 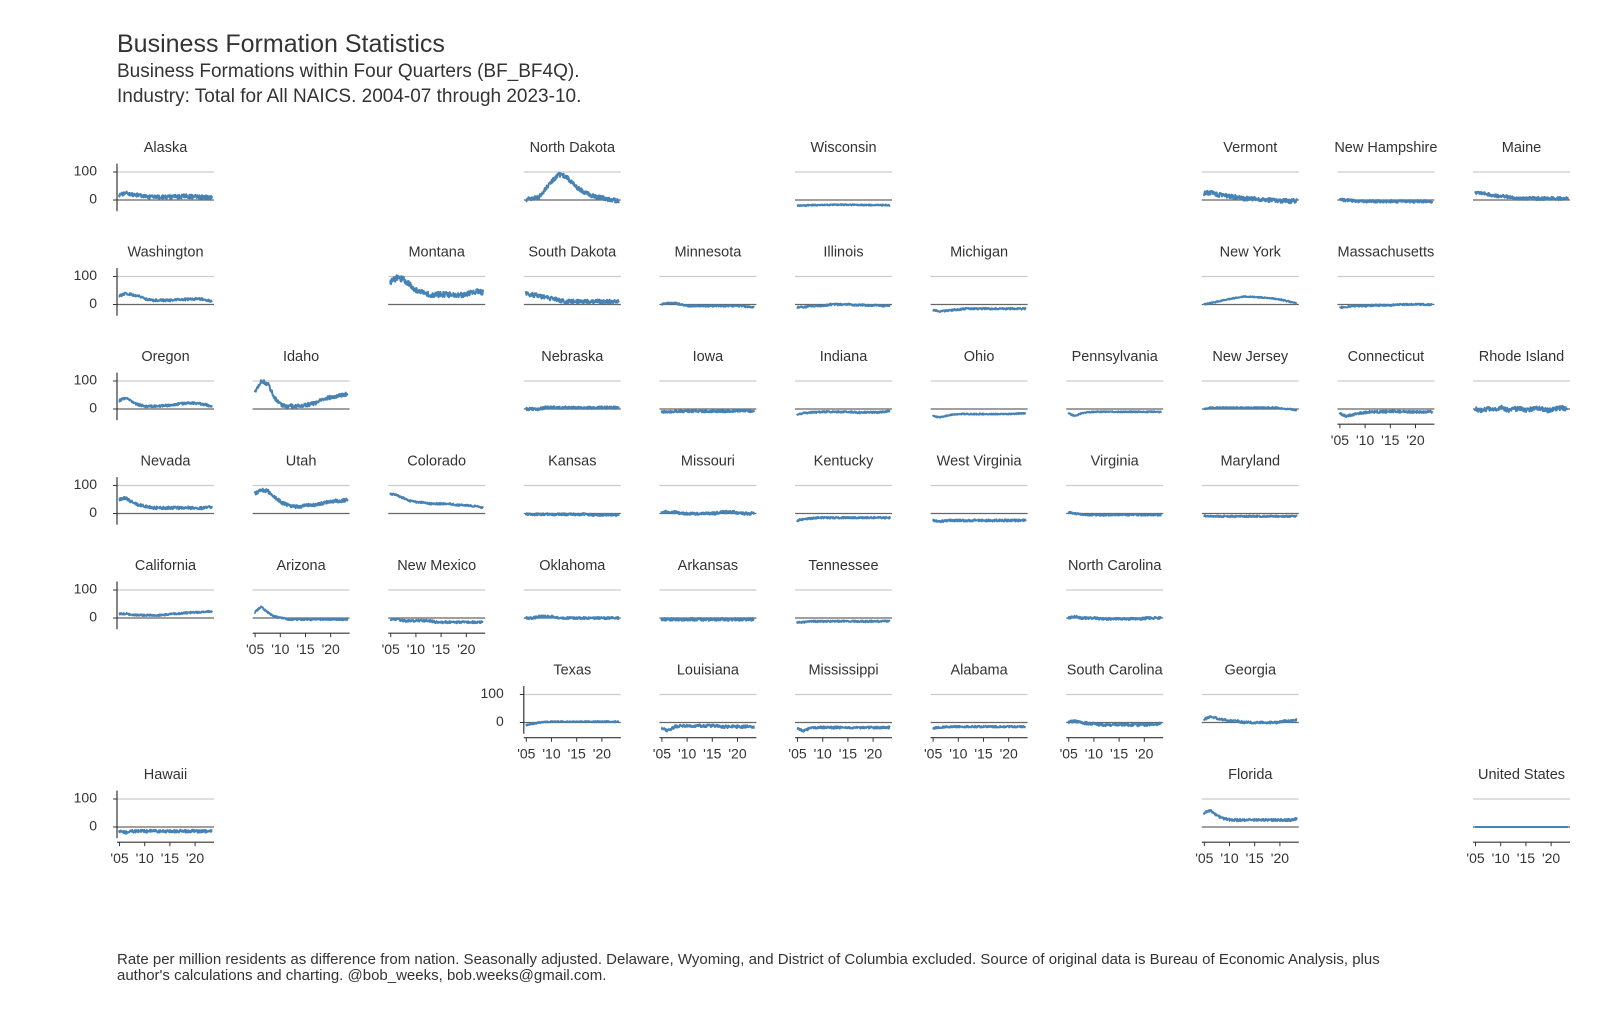 I want to click on panel-label: Texas, so click(x=572, y=670).